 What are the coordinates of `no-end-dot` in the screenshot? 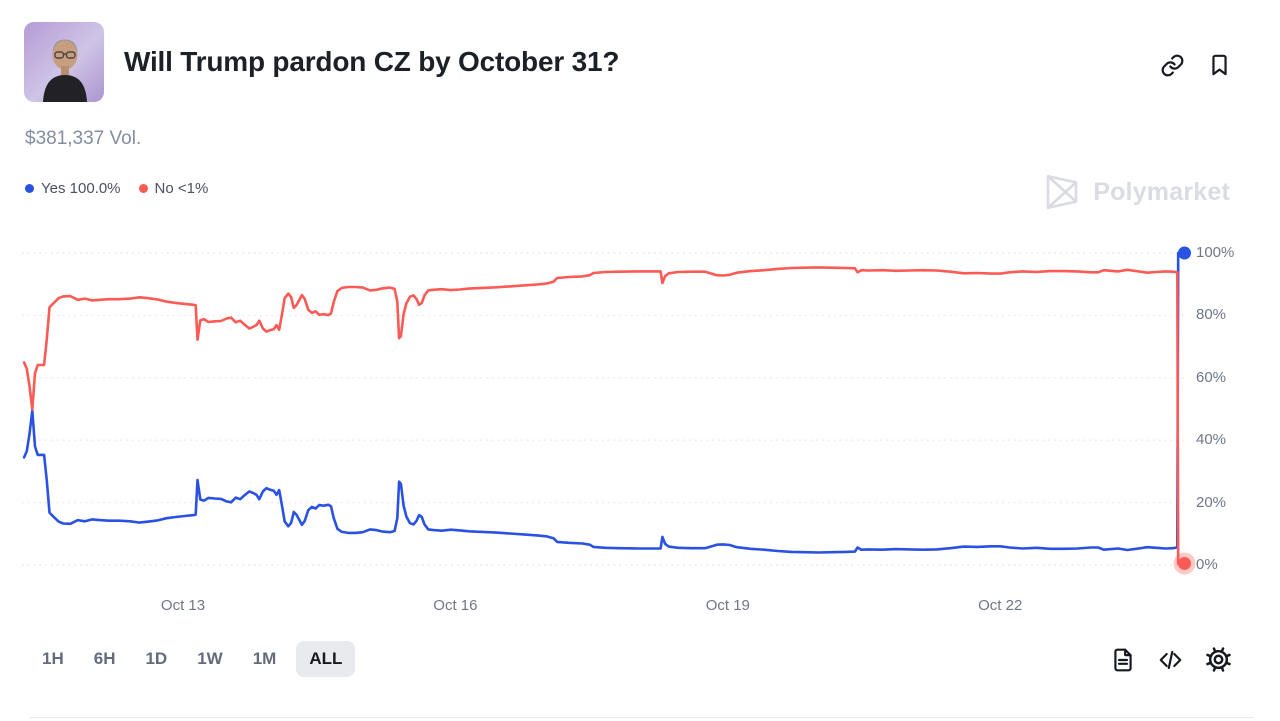 It's located at (1184, 563).